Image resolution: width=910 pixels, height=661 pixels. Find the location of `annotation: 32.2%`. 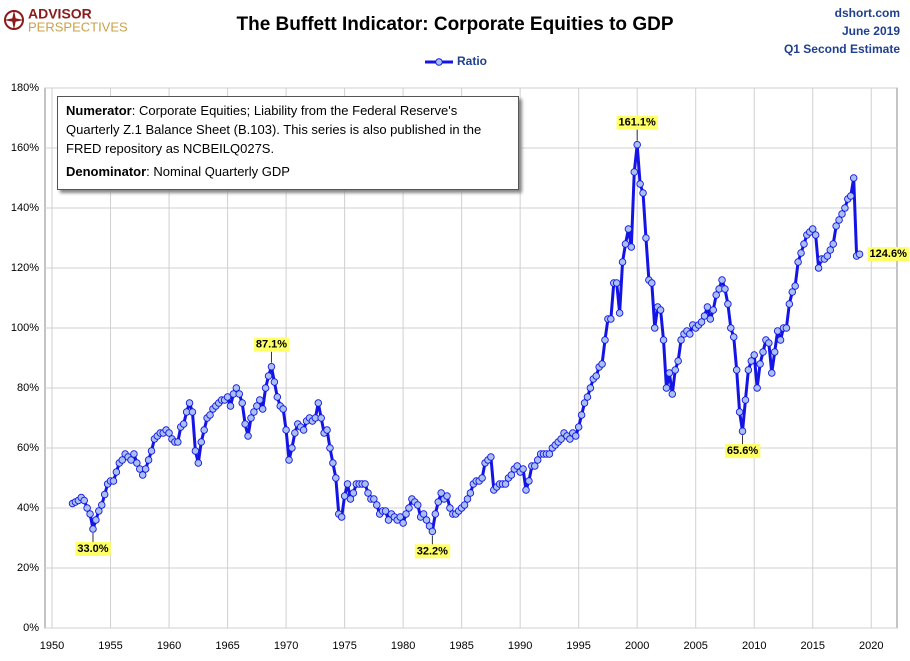

annotation: 32.2% is located at coordinates (432, 551).